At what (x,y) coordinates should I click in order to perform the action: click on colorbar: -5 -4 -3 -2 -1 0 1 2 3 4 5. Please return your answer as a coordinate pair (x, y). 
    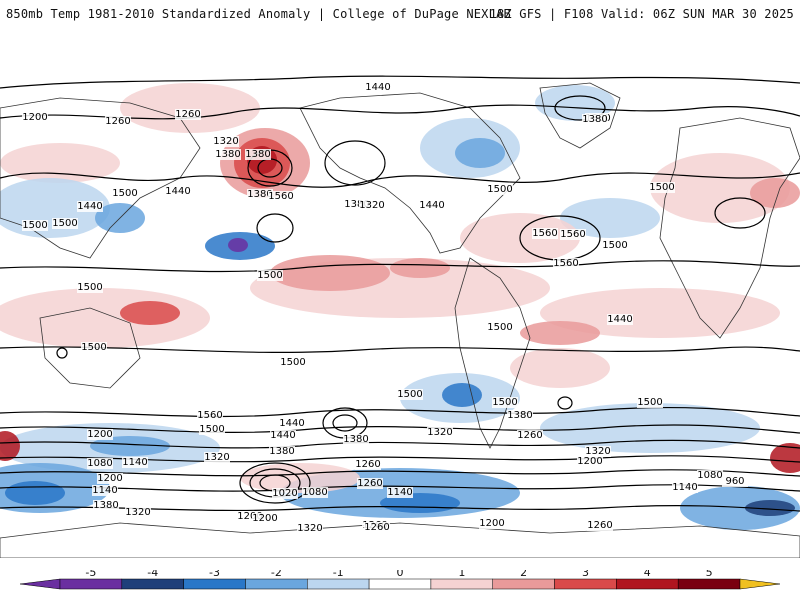
    Looking at the image, I should click on (400, 583).